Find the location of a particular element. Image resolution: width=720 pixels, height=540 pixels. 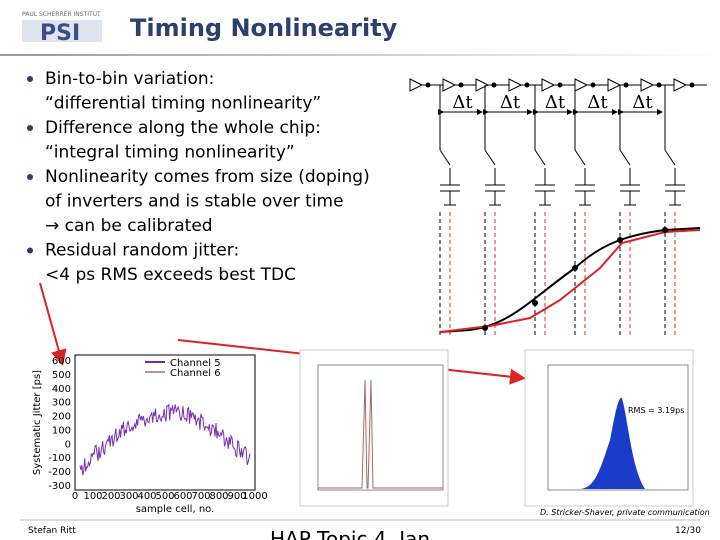

y-tick-label: 300 is located at coordinates (61, 403).